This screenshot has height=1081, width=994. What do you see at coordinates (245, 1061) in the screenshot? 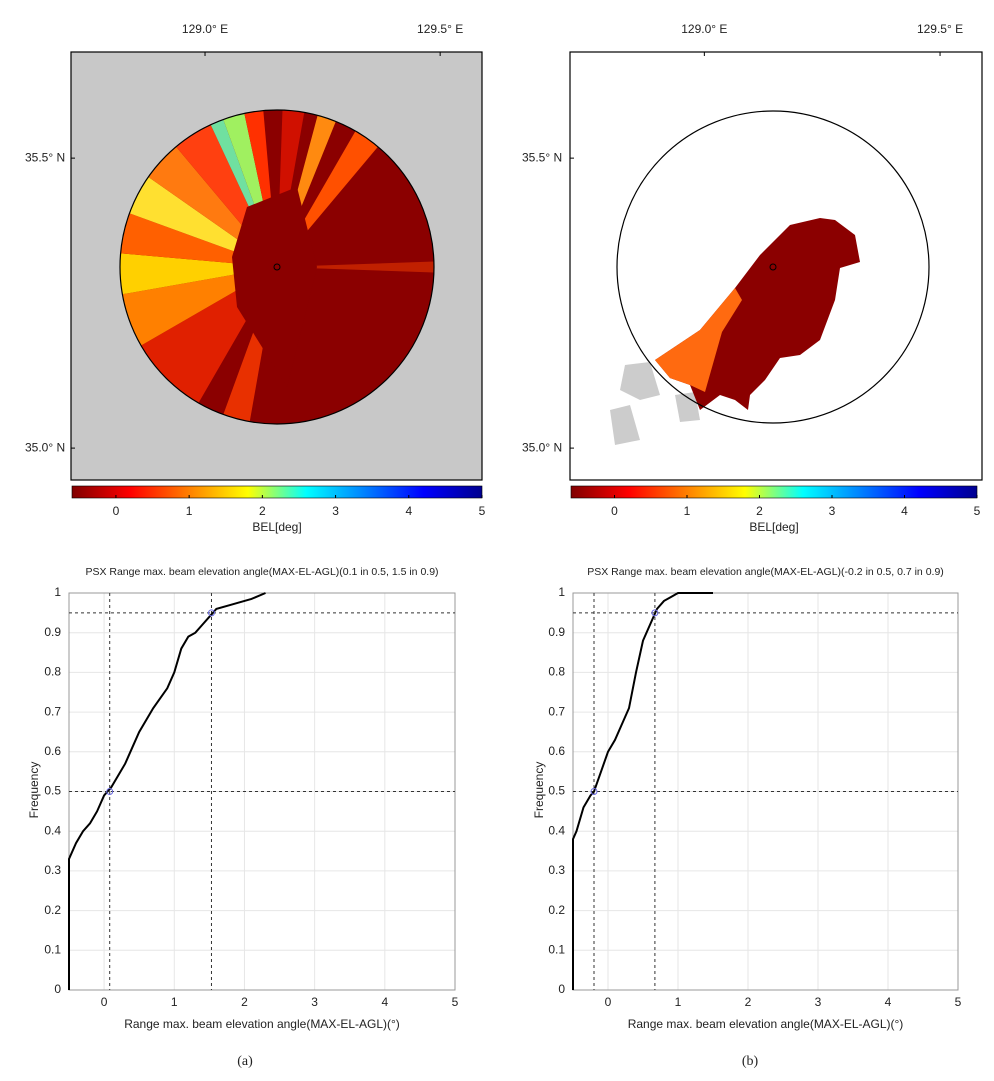
I see `caption: (a)` at bounding box center [245, 1061].